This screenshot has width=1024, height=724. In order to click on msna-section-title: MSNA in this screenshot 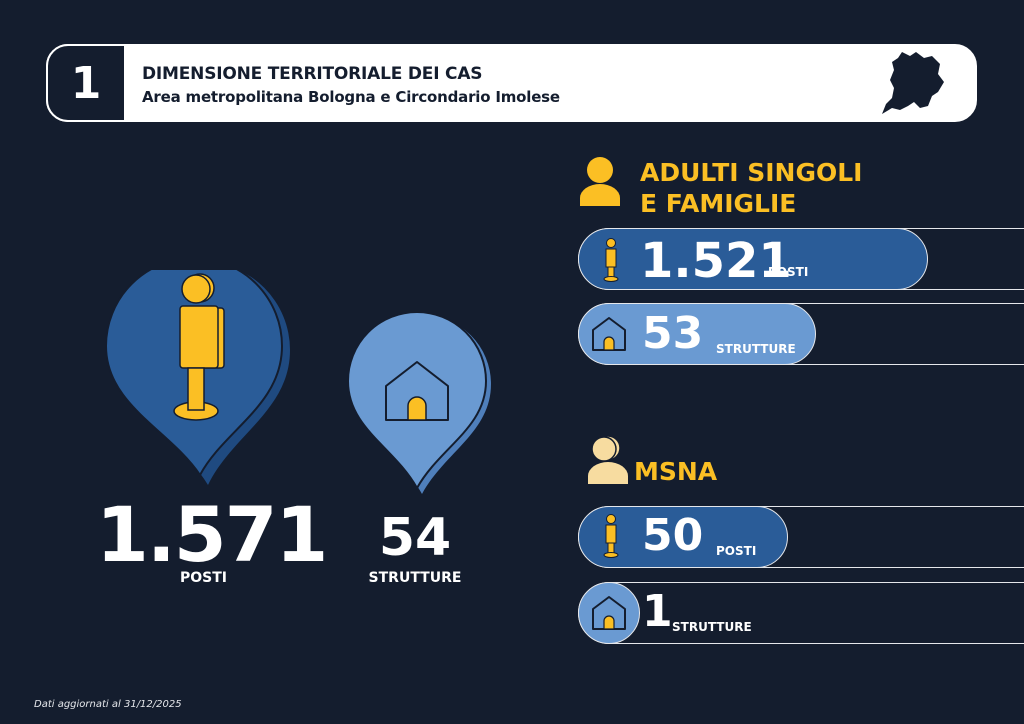, I will do `click(676, 471)`.